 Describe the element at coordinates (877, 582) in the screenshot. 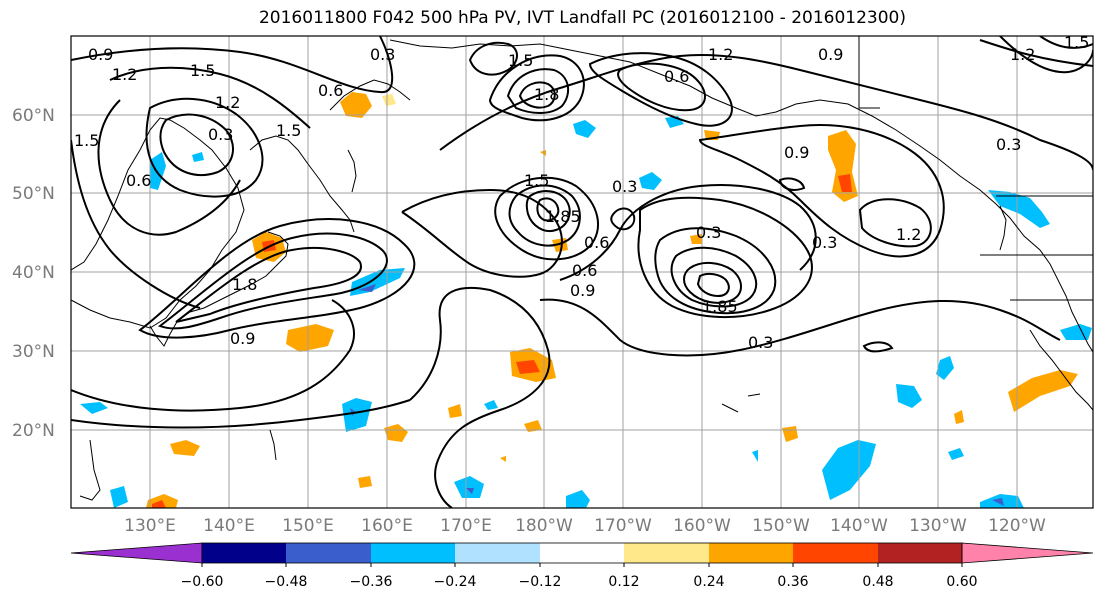

I see `colorbar-tick-label: 0.48` at that location.